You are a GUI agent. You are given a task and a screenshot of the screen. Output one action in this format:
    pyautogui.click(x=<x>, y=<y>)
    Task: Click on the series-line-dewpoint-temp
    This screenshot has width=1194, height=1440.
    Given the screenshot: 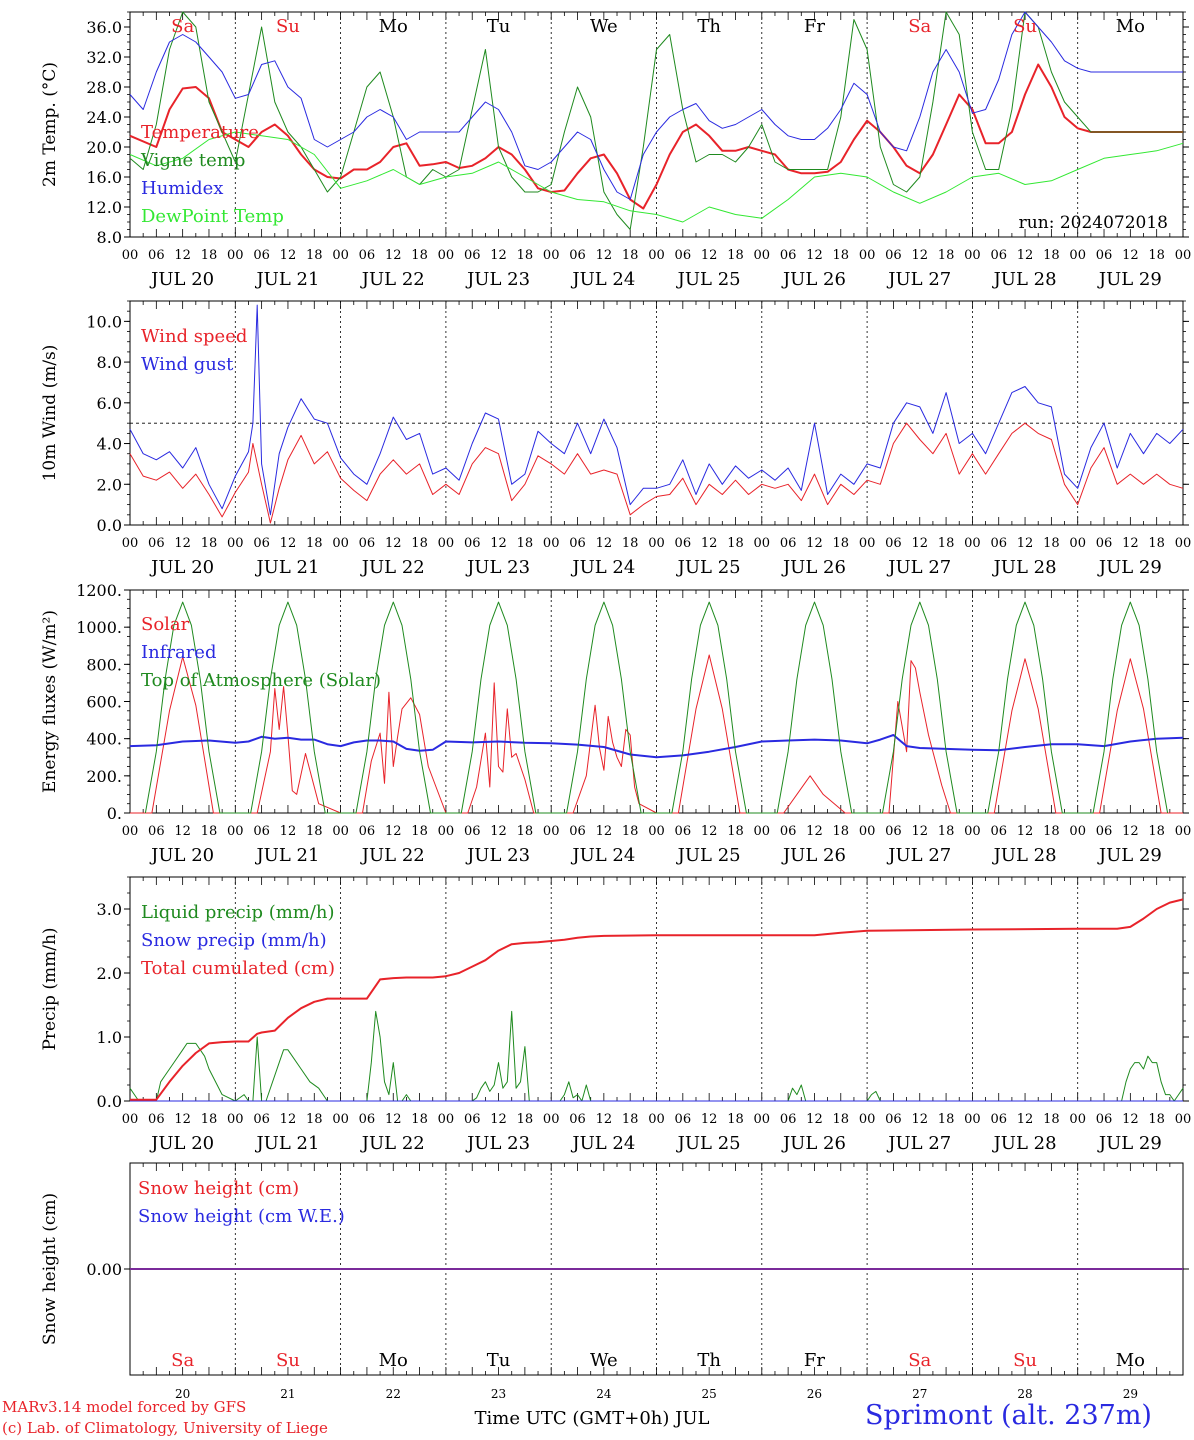 What is the action you would take?
    pyautogui.click(x=656, y=177)
    